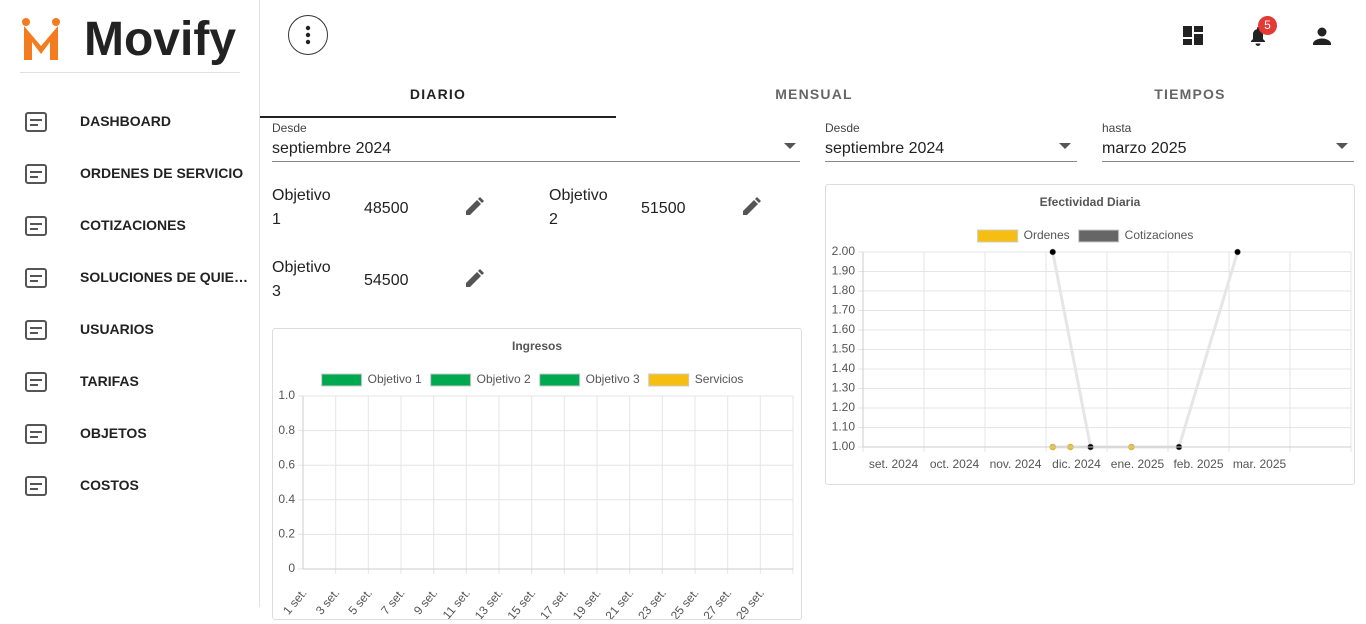  Describe the element at coordinates (286, 499) in the screenshot. I see `y-tick-label: 0.4` at that location.